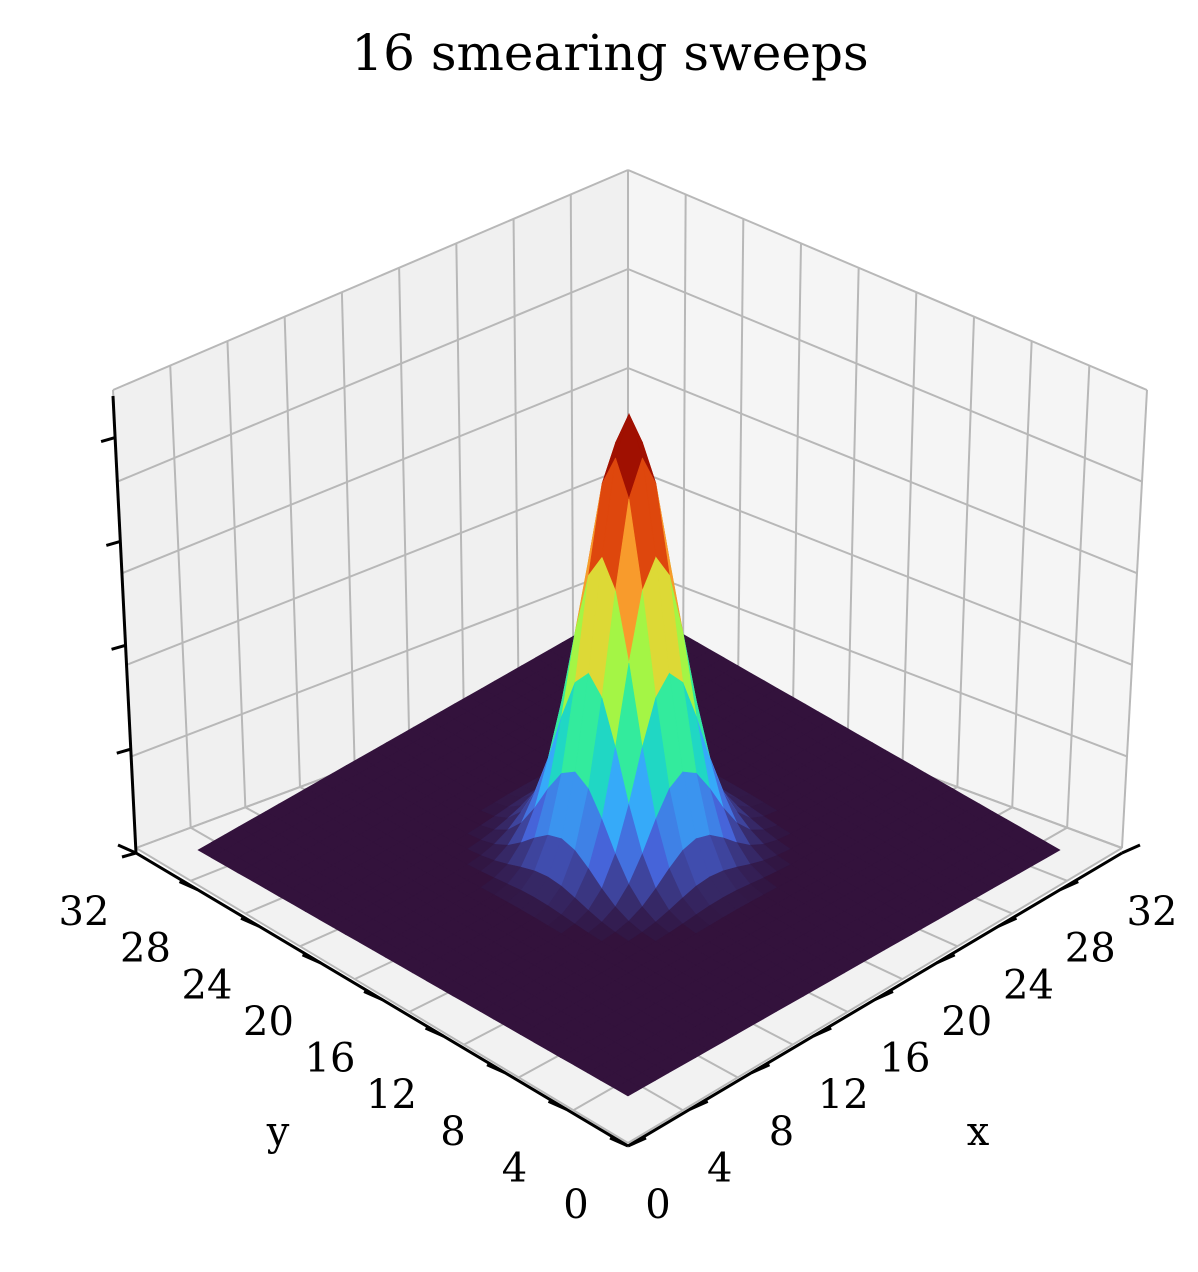  What do you see at coordinates (145, 949) in the screenshot?
I see `y-tick-label: 28` at bounding box center [145, 949].